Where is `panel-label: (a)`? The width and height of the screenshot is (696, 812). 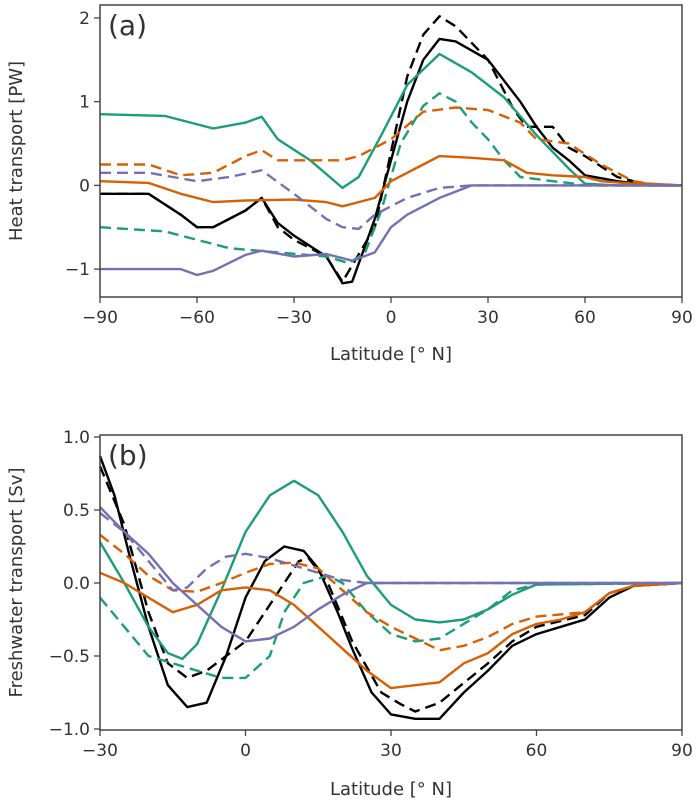 panel-label: (a) is located at coordinates (127, 25).